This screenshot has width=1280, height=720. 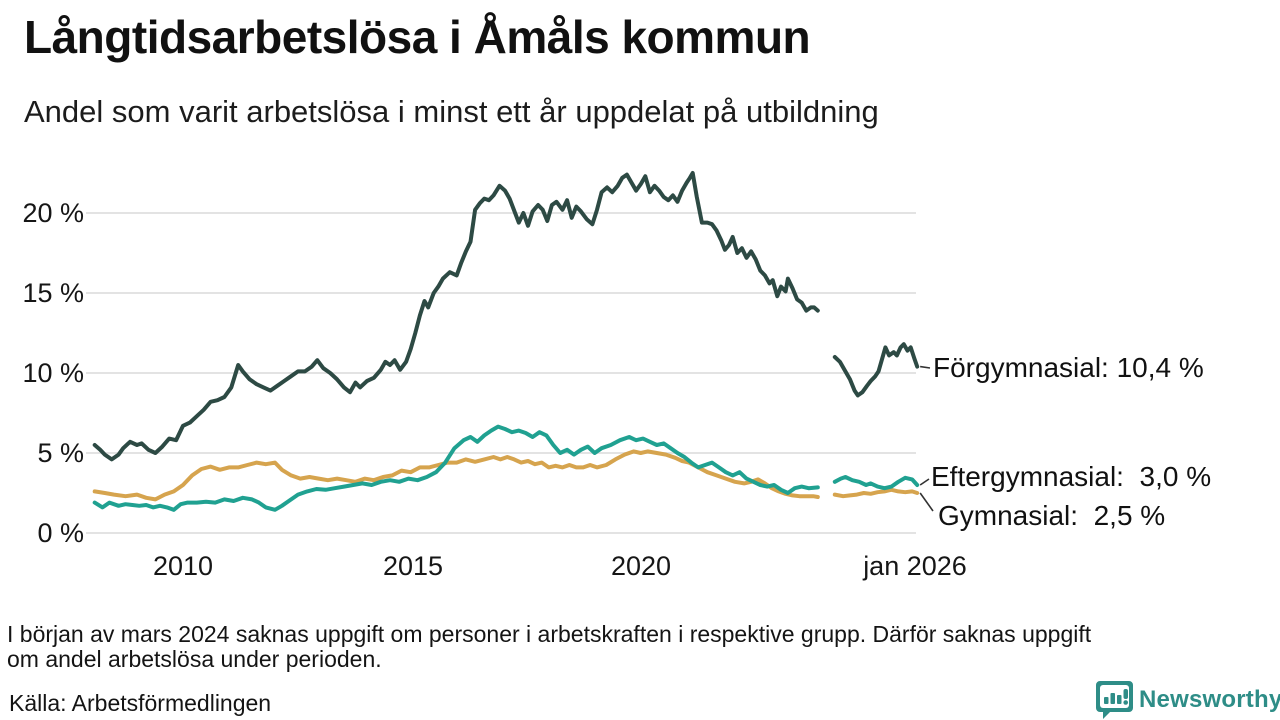 What do you see at coordinates (417, 37) in the screenshot?
I see `page-title: Långtidsarbetslösa i Åmåls kommun` at bounding box center [417, 37].